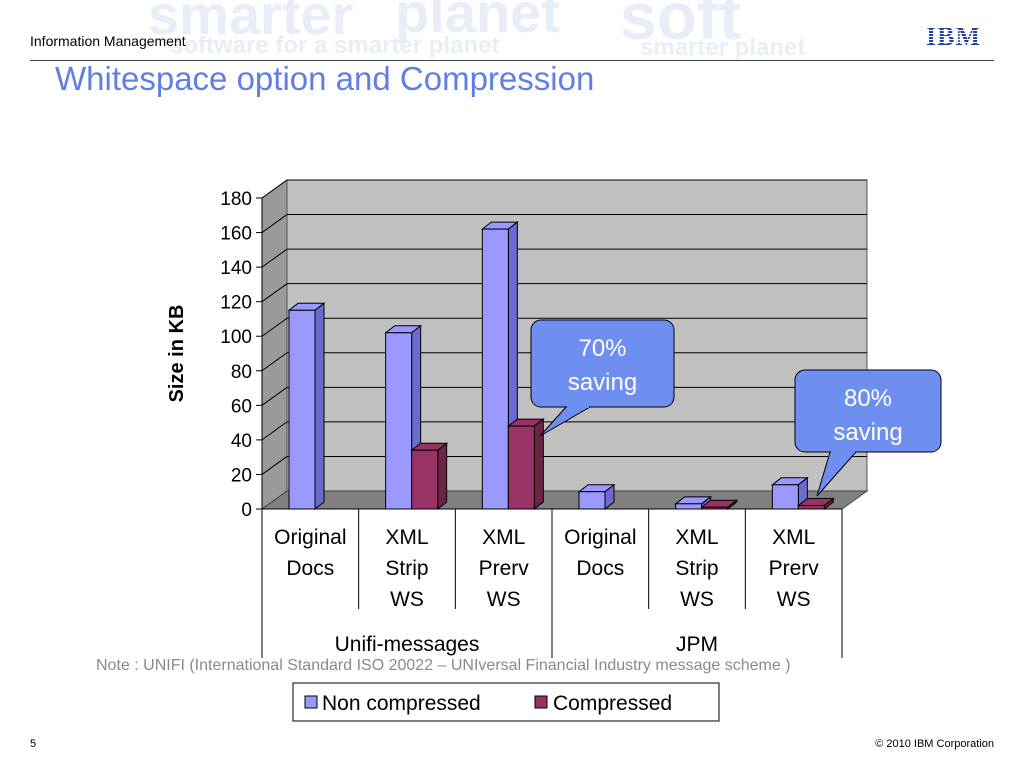 This screenshot has width=1024, height=768. Describe the element at coordinates (934, 744) in the screenshot. I see `copyright: © 2010 IBM Corporation` at that location.